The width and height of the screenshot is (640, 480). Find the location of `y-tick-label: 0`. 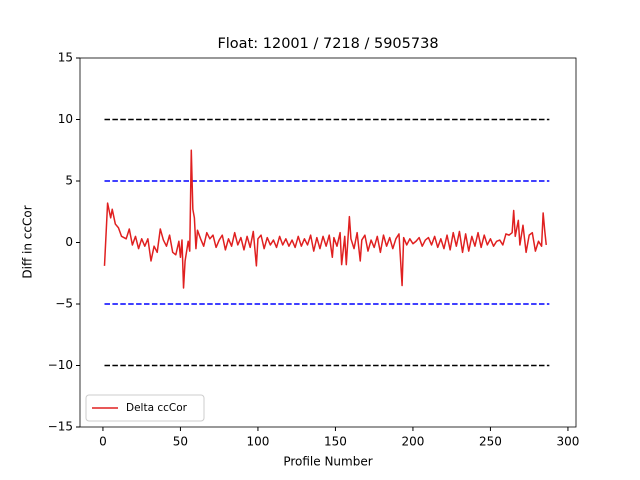

y-tick-label: 0 is located at coordinates (69, 242).